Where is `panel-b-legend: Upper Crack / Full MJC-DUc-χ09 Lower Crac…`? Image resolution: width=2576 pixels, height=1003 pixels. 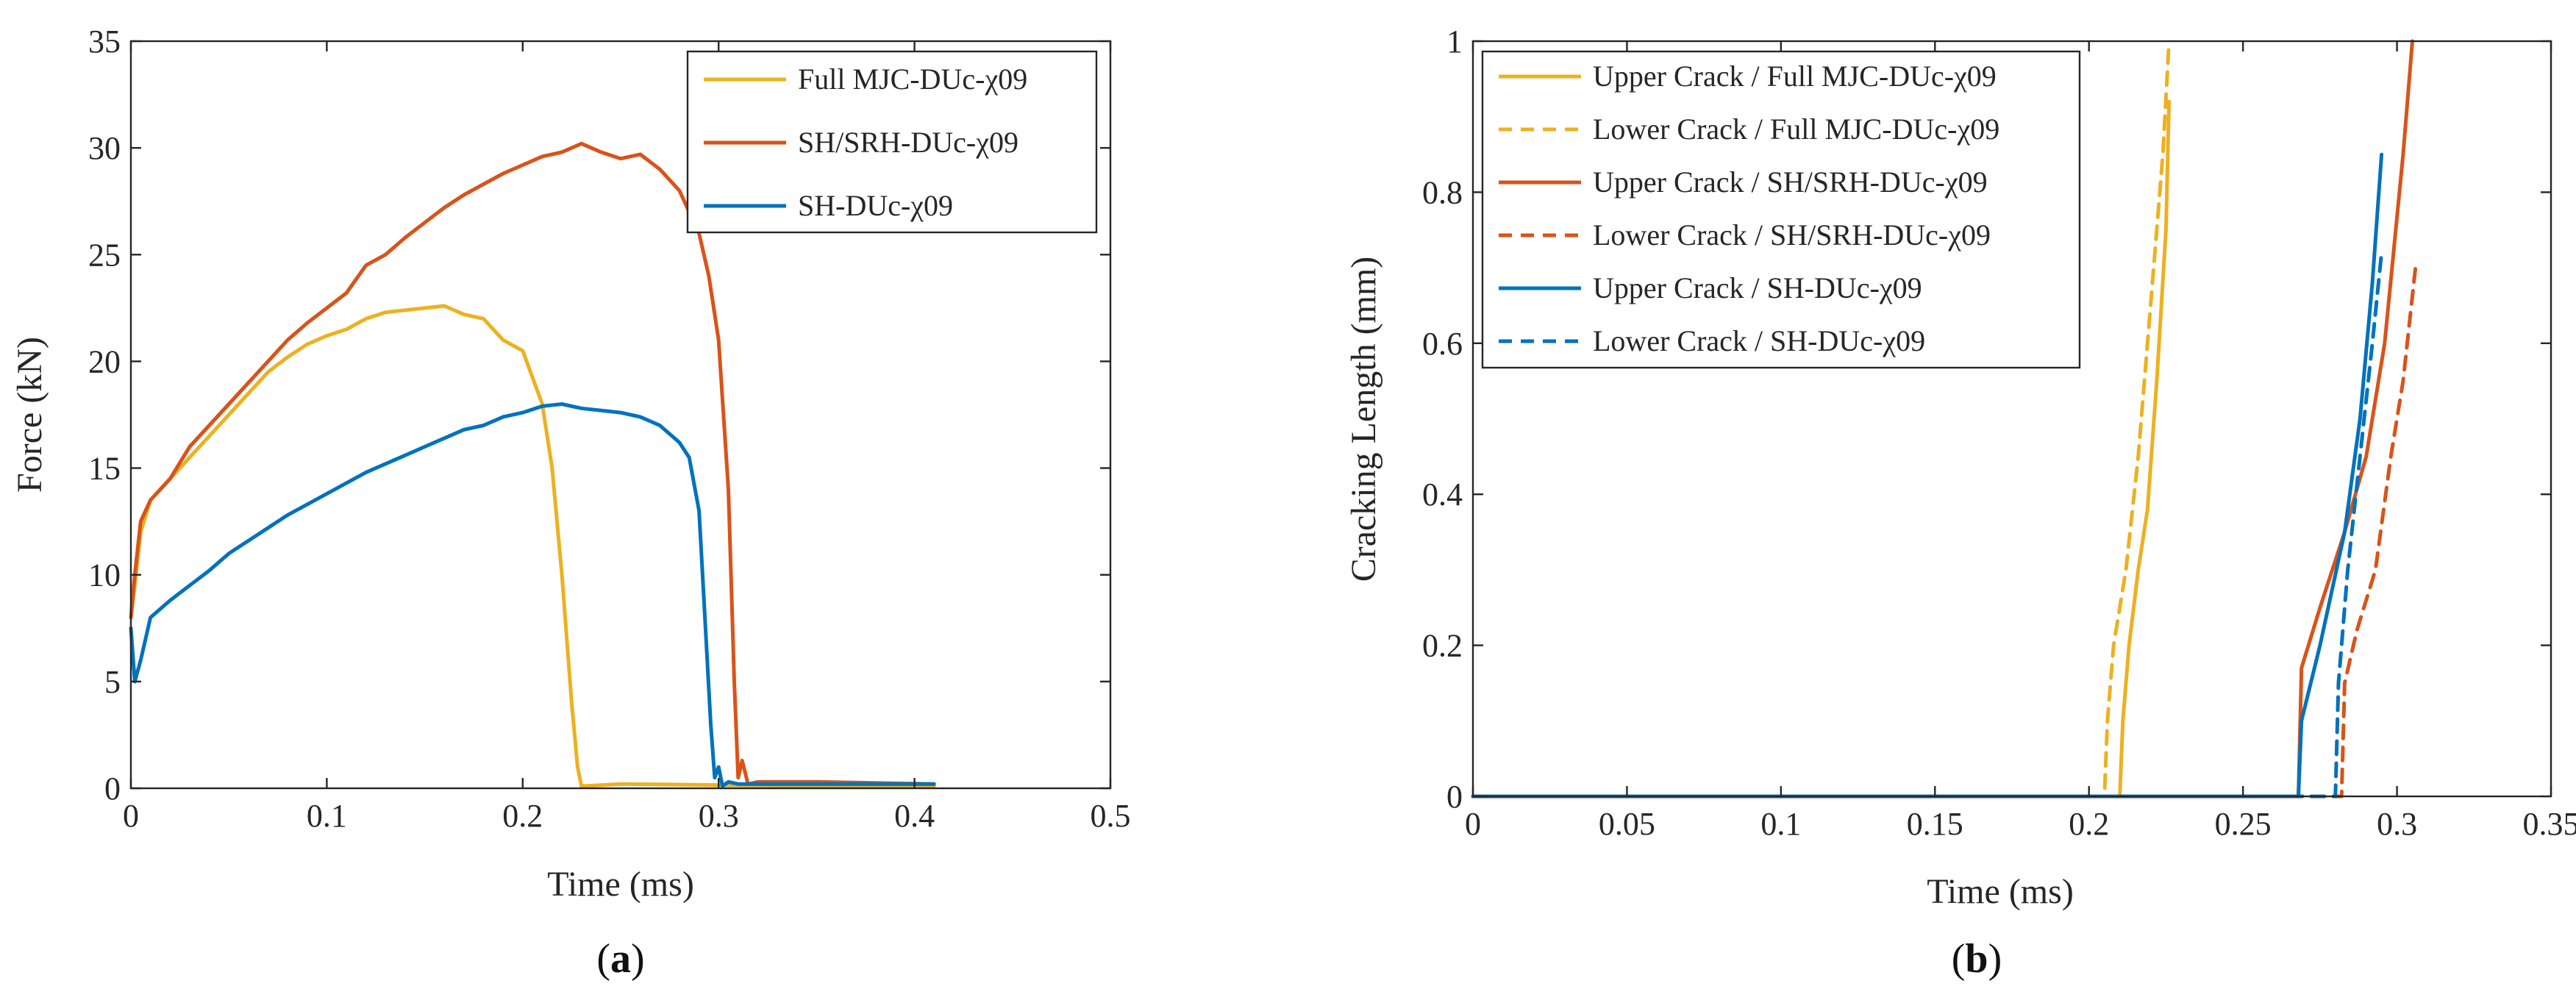 panel-b-legend: Upper Crack / Full MJC-DUc-χ09 Lower Crac… is located at coordinates (1781, 209).